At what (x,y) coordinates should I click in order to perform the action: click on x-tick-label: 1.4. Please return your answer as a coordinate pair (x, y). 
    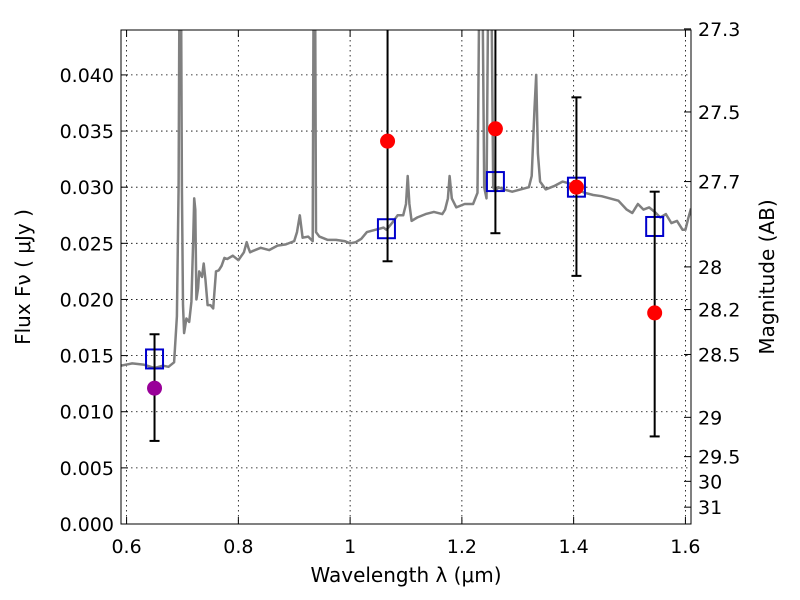
    Looking at the image, I should click on (574, 547).